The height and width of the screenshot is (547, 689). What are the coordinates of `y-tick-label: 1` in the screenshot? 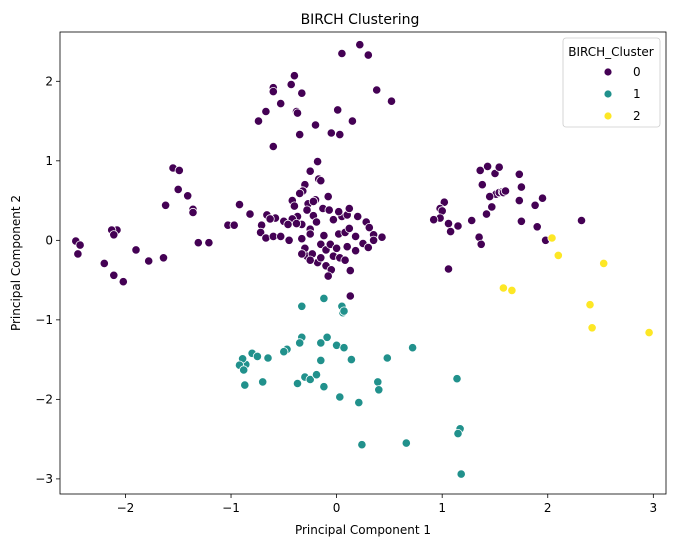 It's located at (49, 161).